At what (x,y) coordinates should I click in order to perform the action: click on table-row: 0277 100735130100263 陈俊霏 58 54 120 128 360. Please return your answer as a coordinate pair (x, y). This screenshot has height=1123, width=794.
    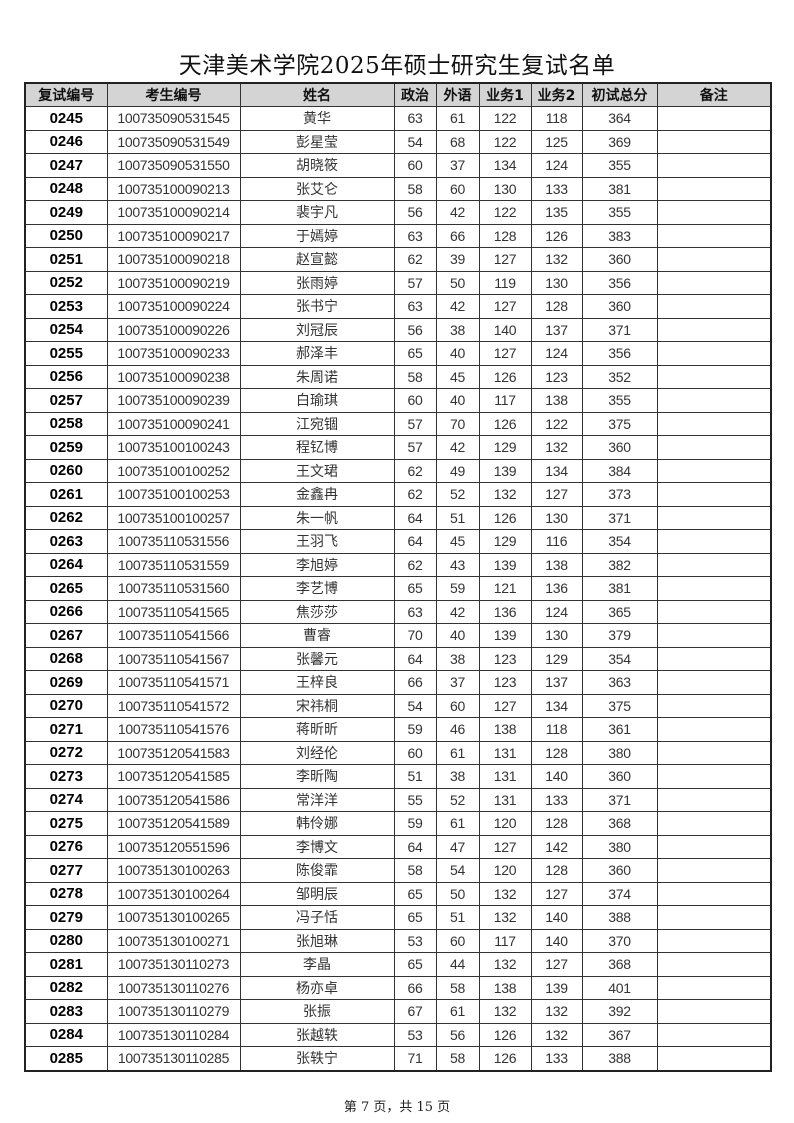
    Looking at the image, I should click on (398, 870).